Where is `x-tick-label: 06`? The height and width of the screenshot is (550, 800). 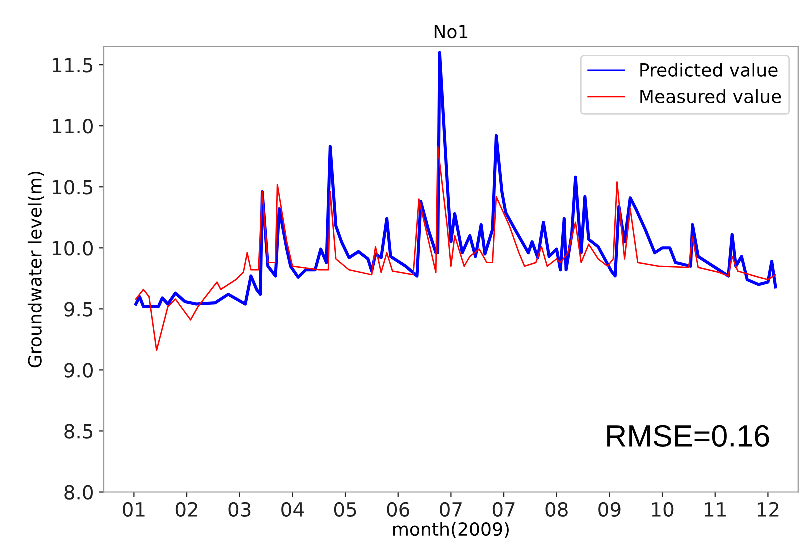 x-tick-label: 06 is located at coordinates (398, 510).